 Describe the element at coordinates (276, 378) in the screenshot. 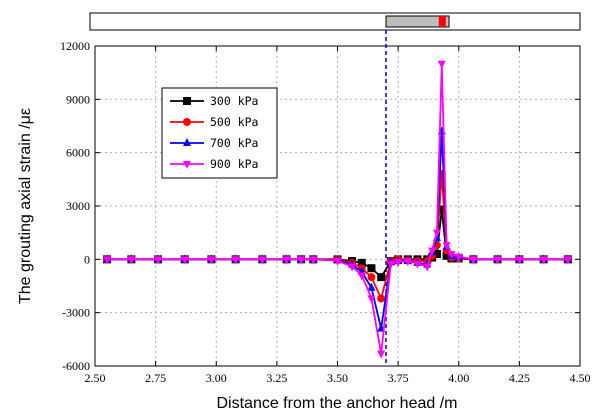

I see `x-tick-label: 3.25` at that location.